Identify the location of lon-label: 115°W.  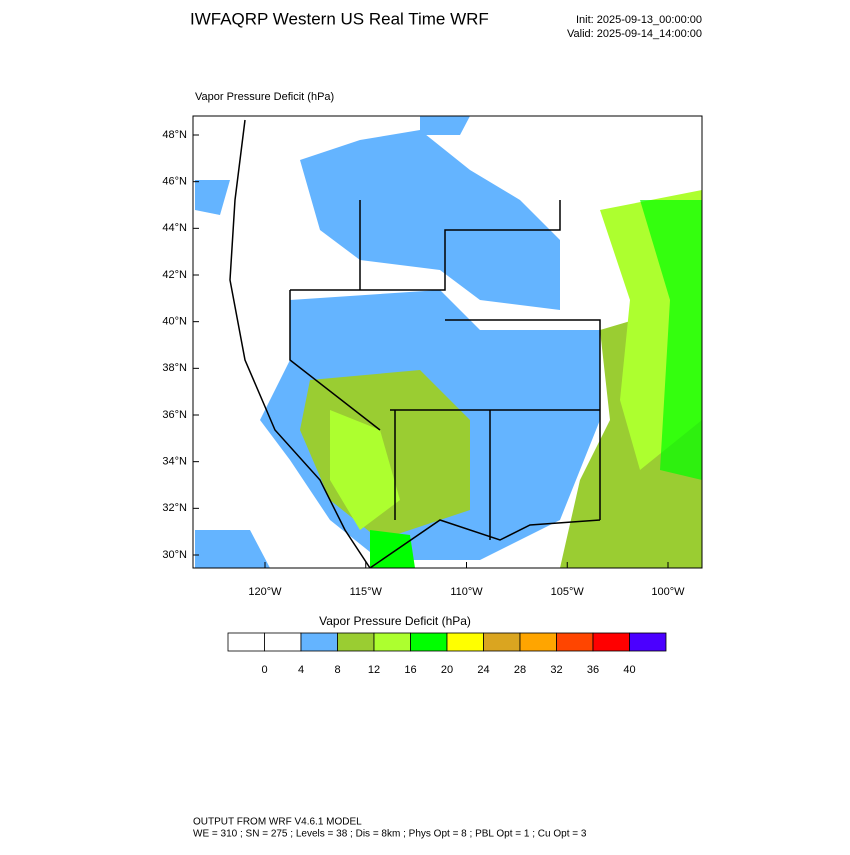
(366, 592).